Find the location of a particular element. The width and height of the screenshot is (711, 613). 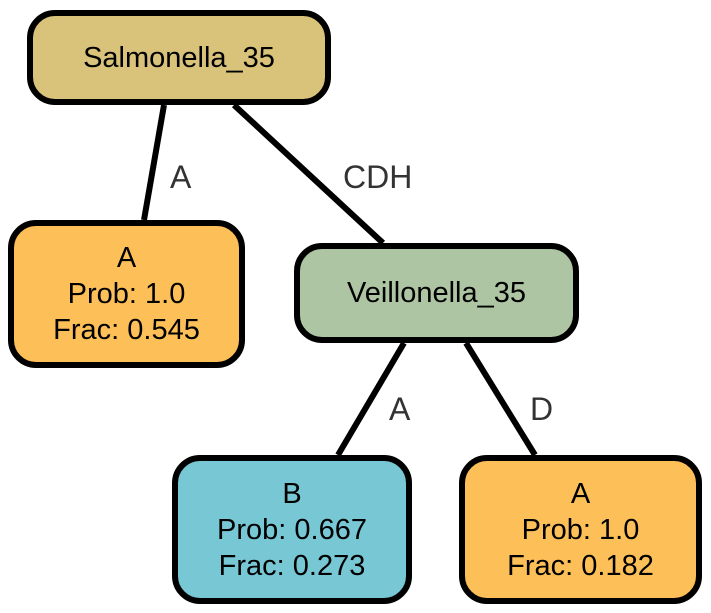

inner-node-label: Veillonella_35 is located at coordinates (436, 293).